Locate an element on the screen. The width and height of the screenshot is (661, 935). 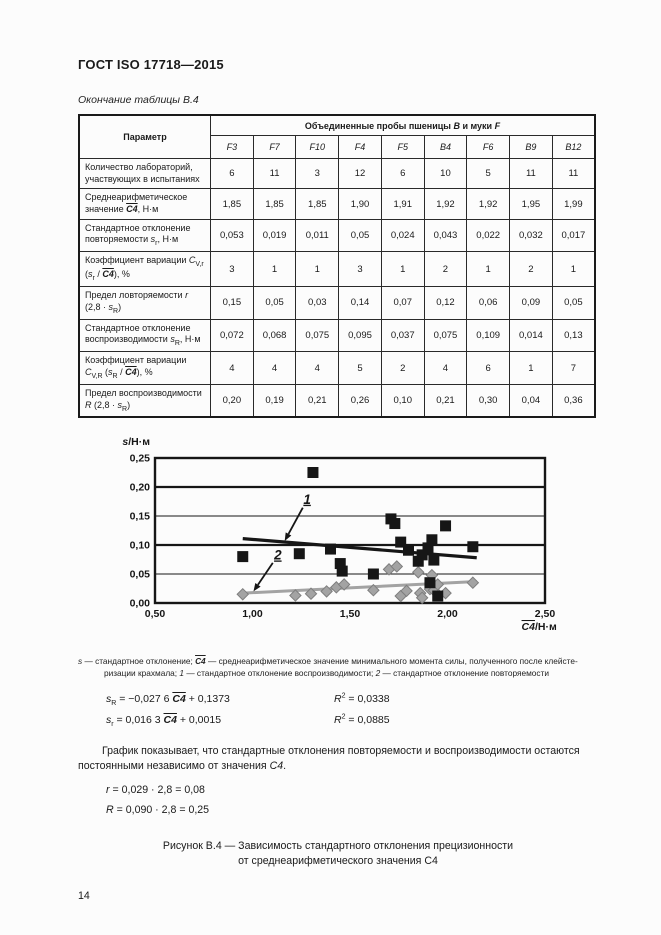
table-cell: 0,03 is located at coordinates (317, 303).